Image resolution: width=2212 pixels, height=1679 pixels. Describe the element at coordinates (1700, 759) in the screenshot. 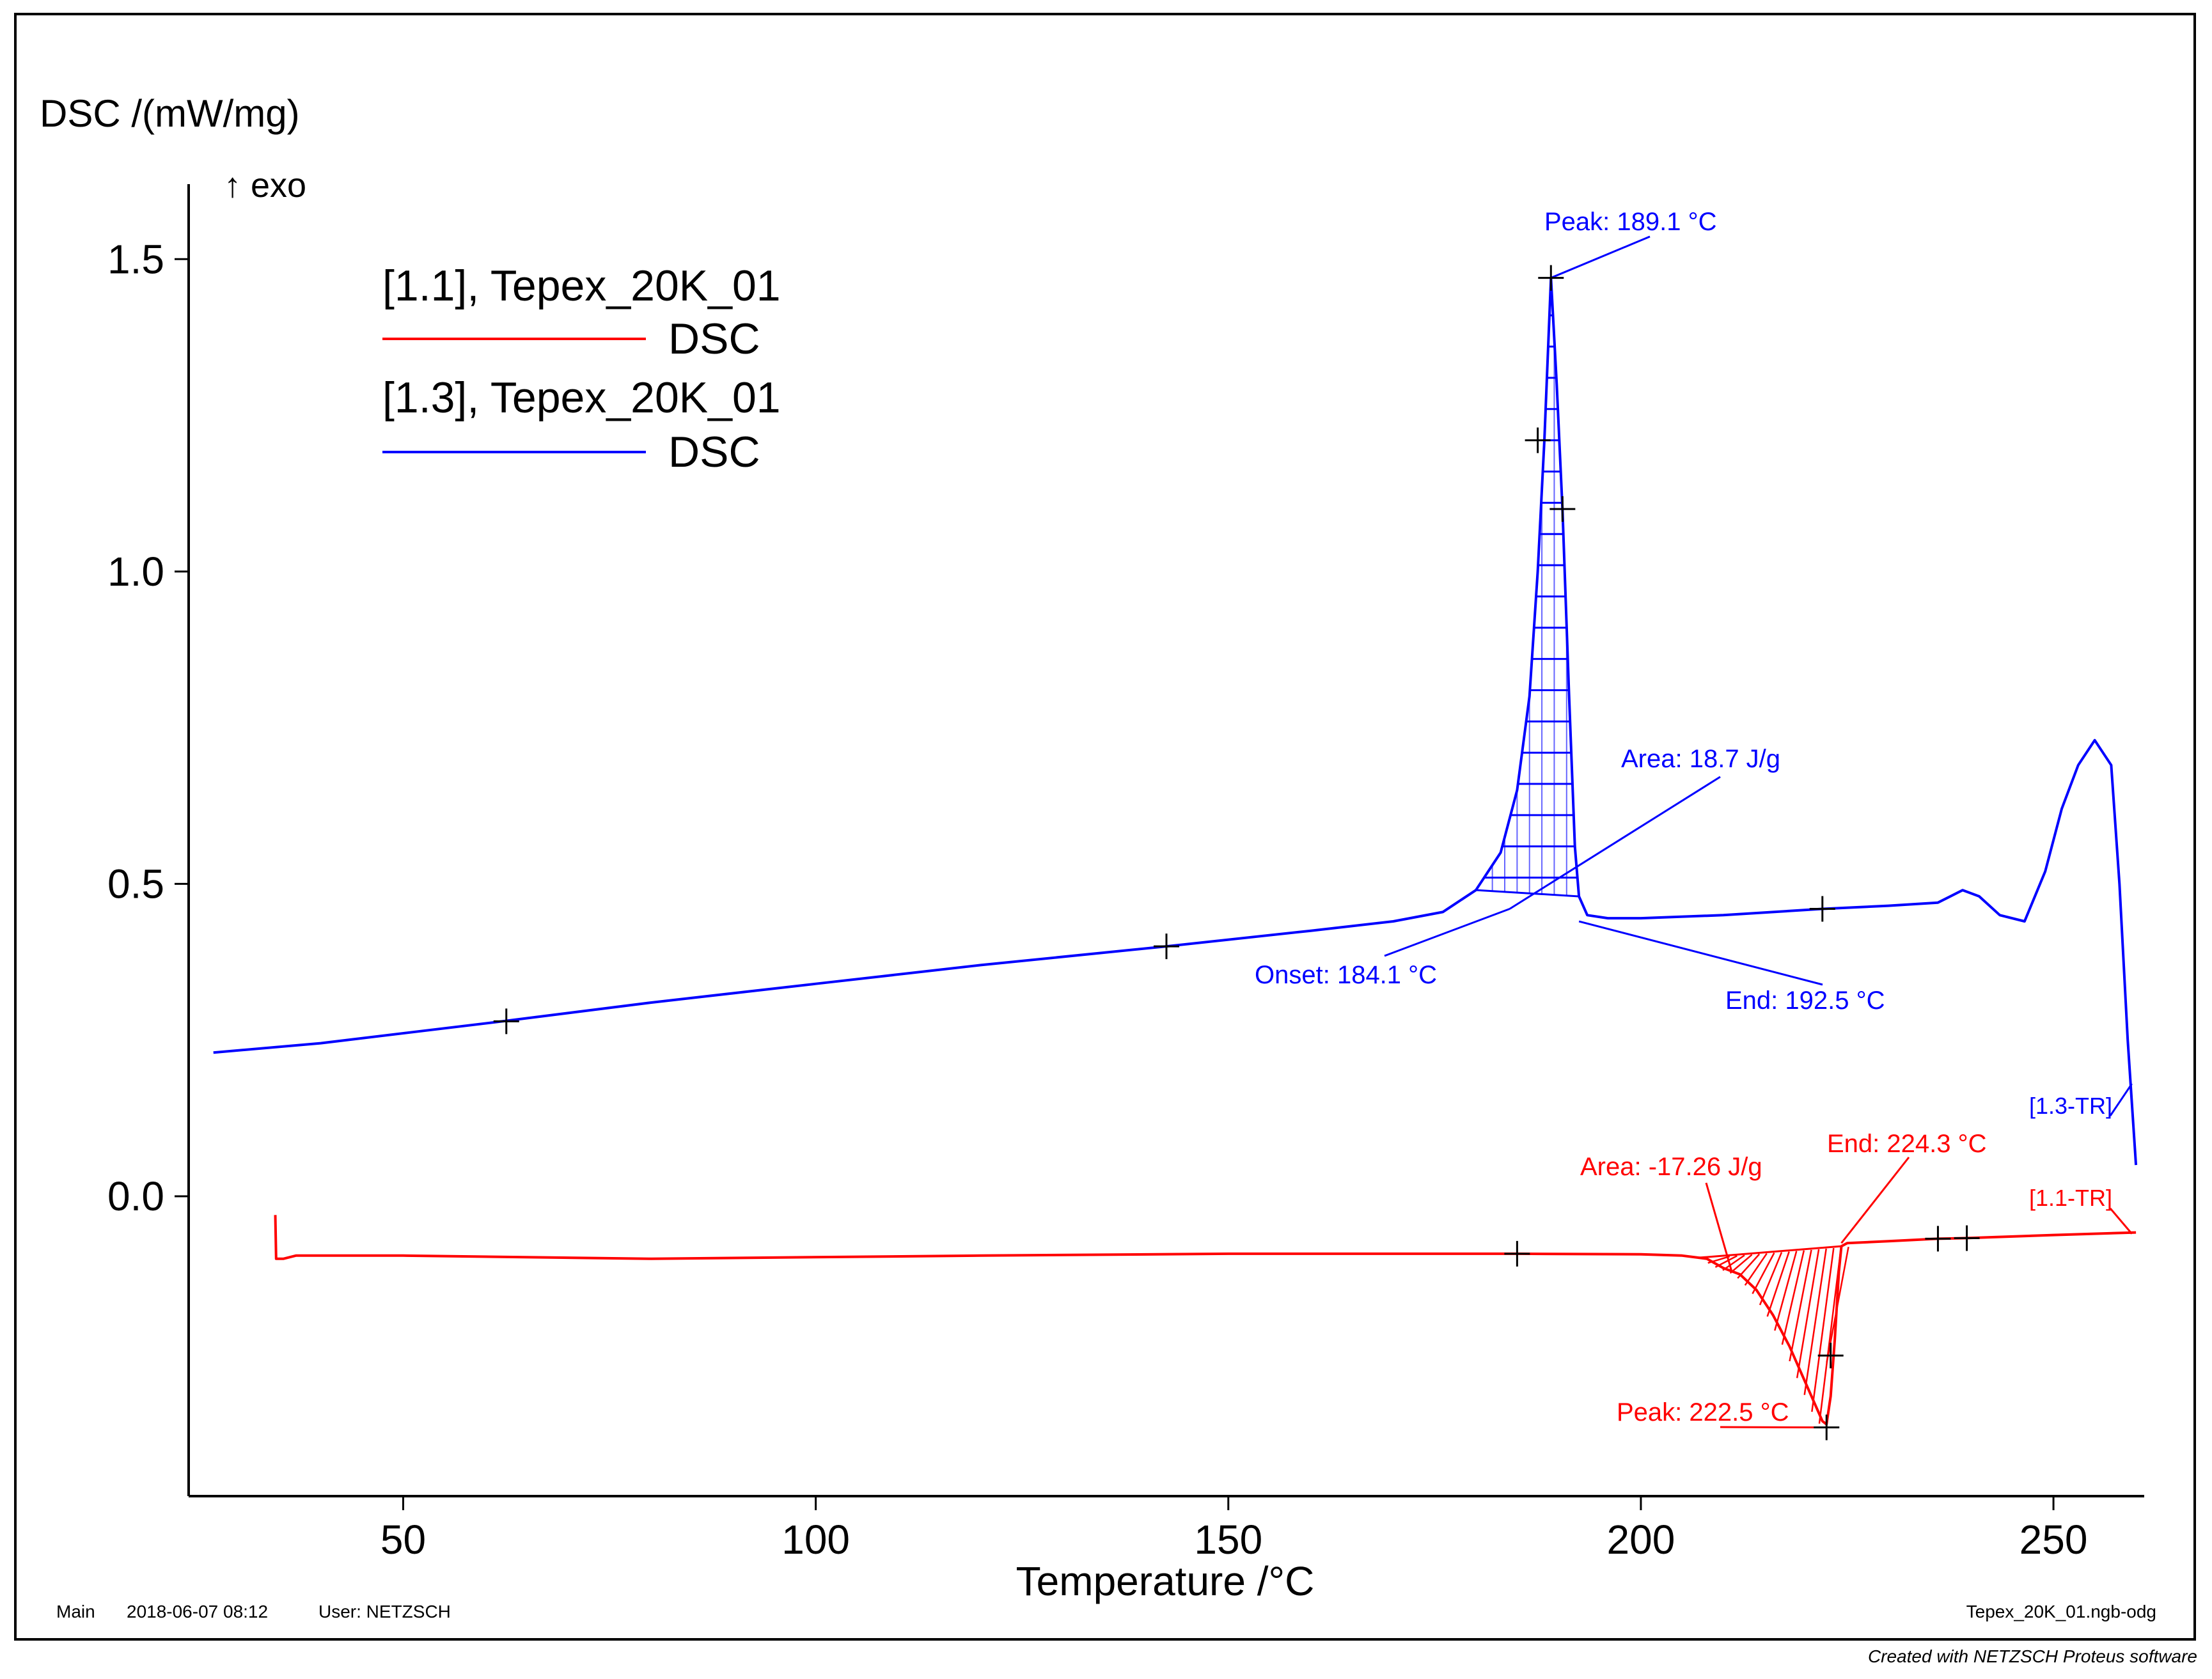

I see `blue-area-label: Area: 18.7 J/g` at that location.